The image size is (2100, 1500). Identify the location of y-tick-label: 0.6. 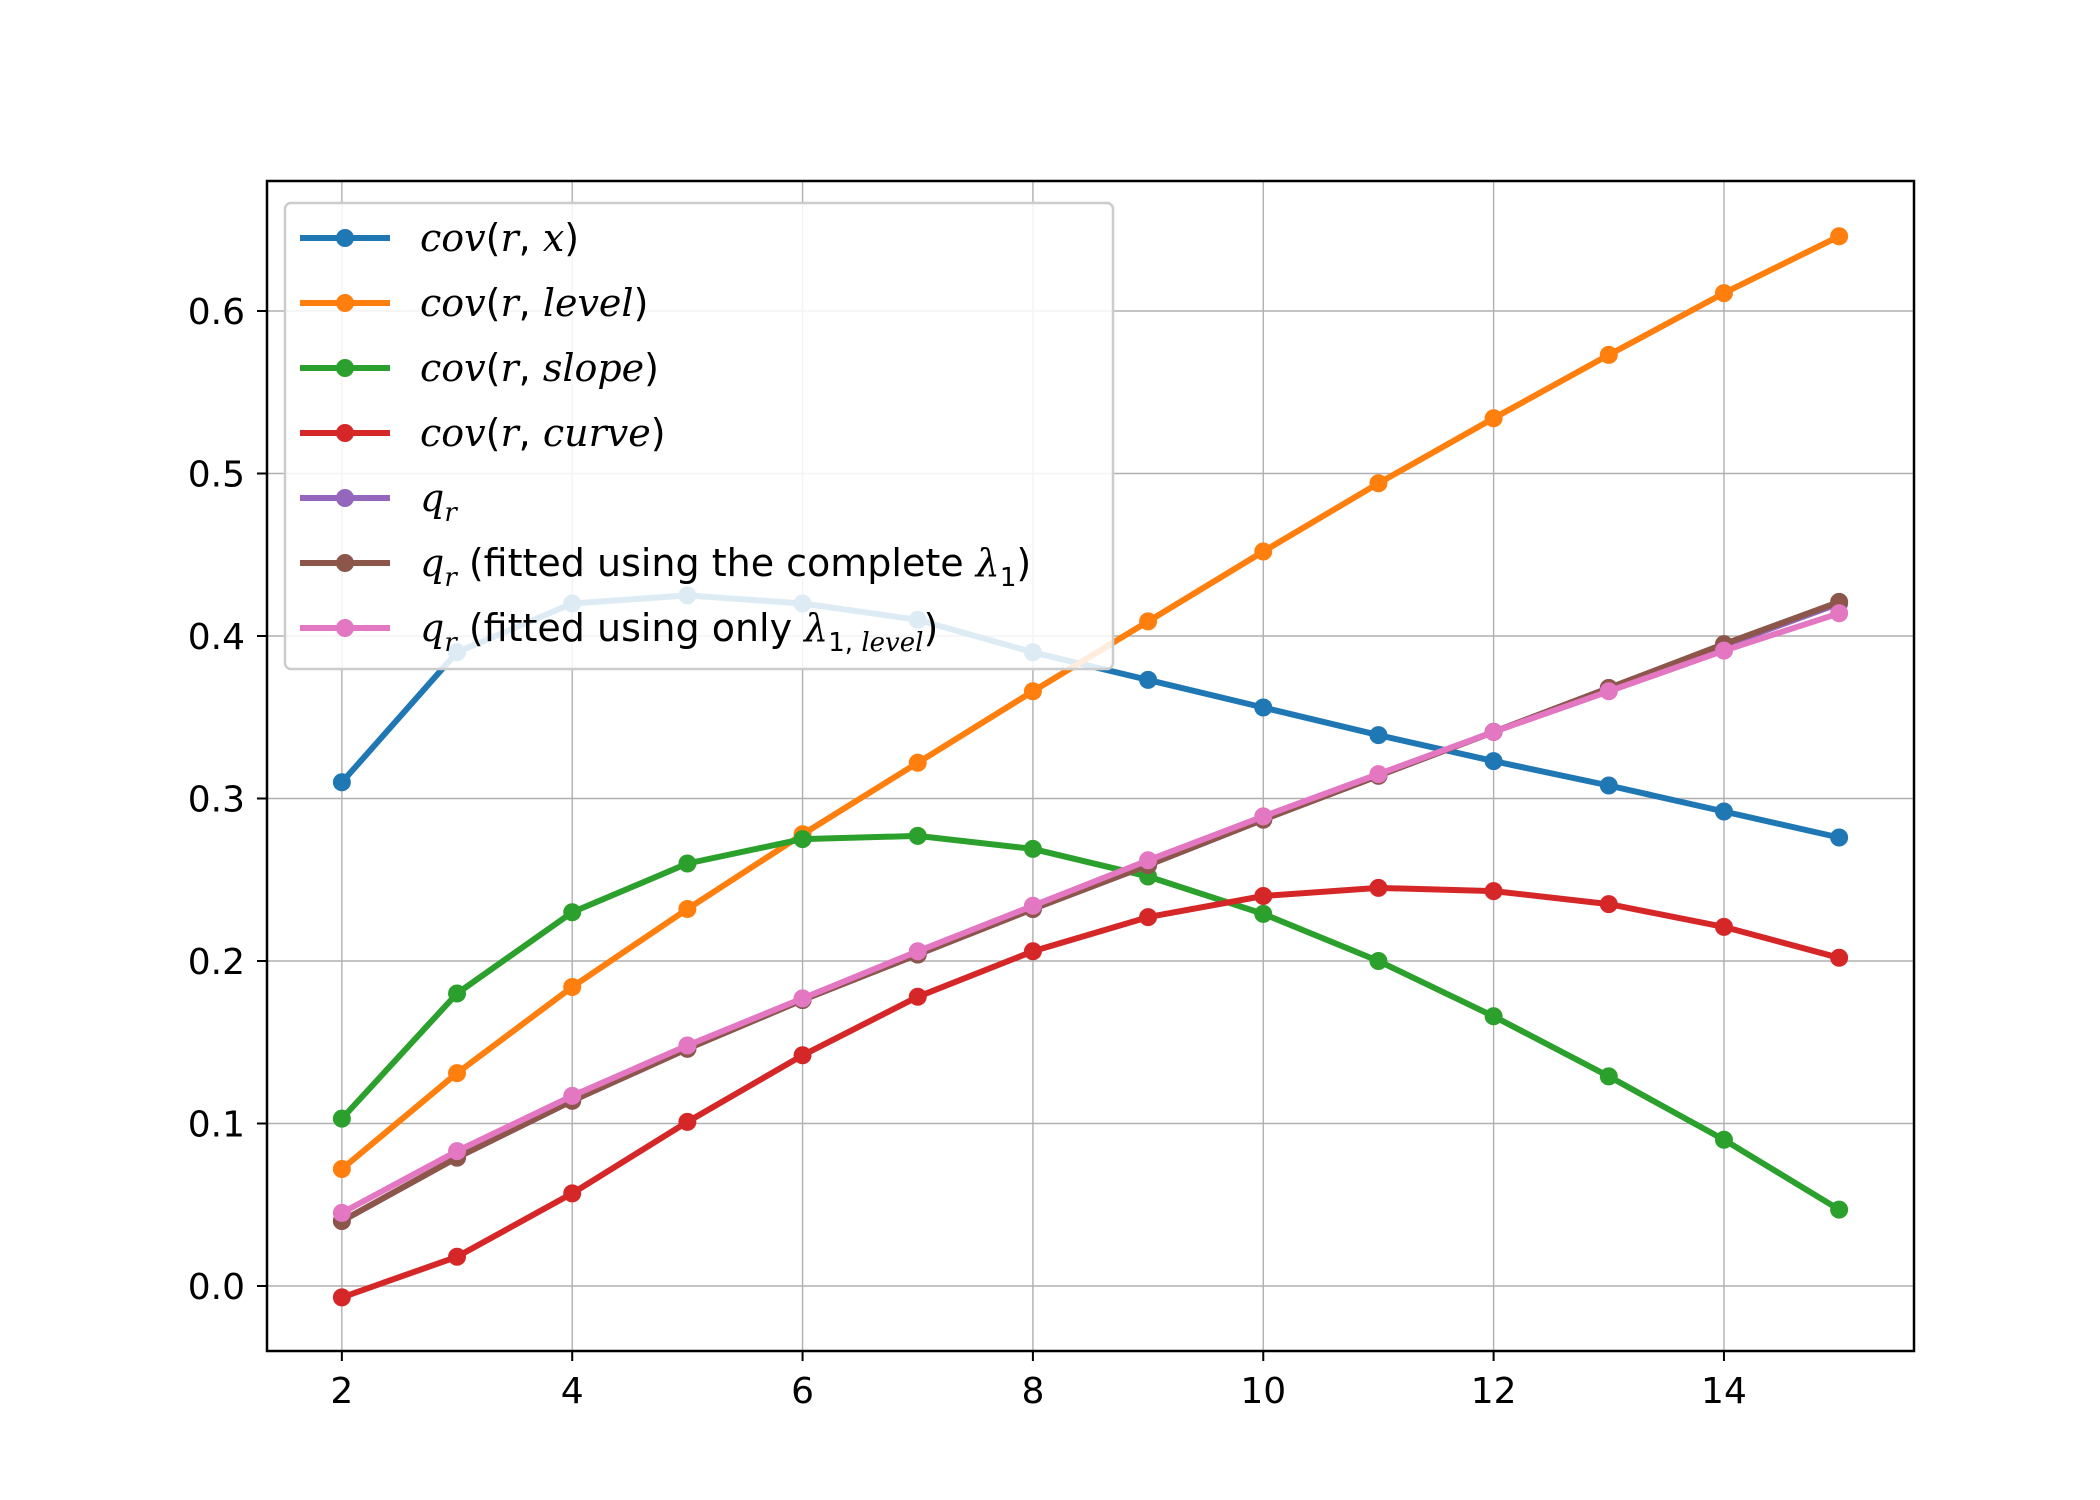
(216, 312).